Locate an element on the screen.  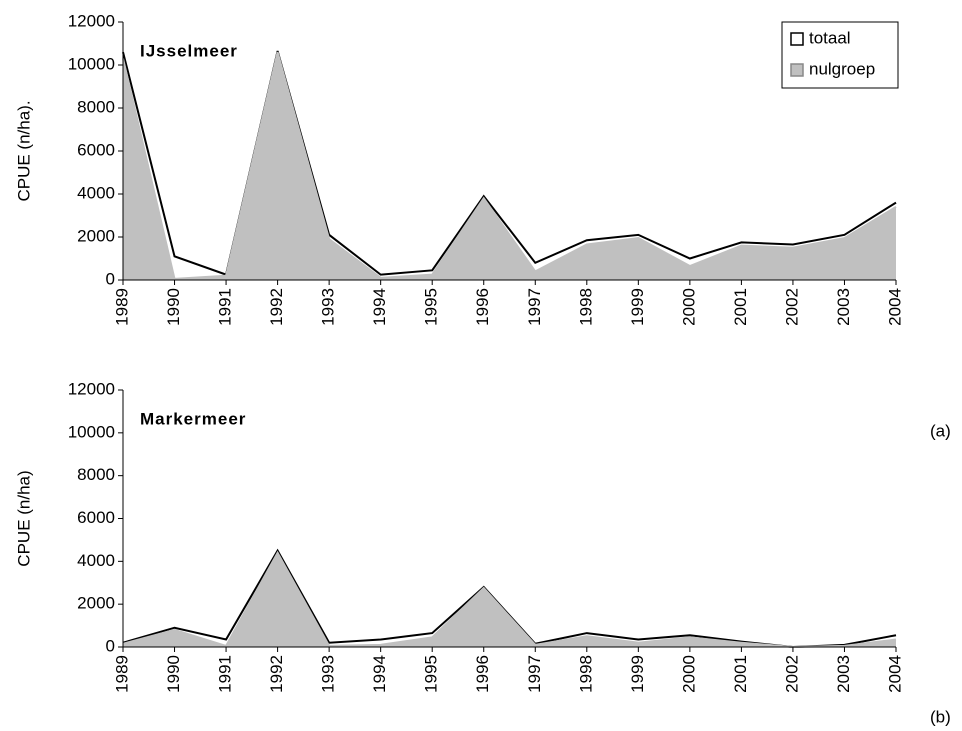
y-axis-label: CPUE (n/ha). is located at coordinates (23, 150).